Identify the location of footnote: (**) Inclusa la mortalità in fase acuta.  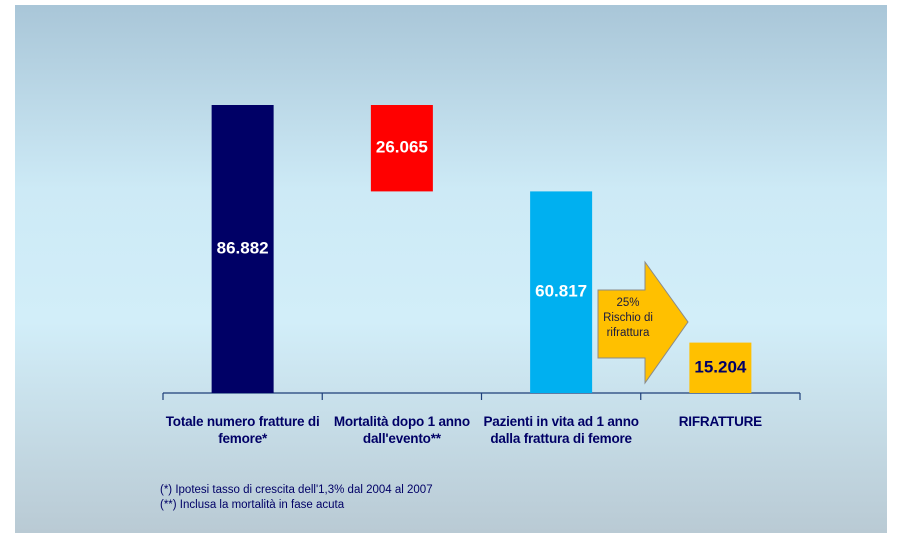
(252, 505).